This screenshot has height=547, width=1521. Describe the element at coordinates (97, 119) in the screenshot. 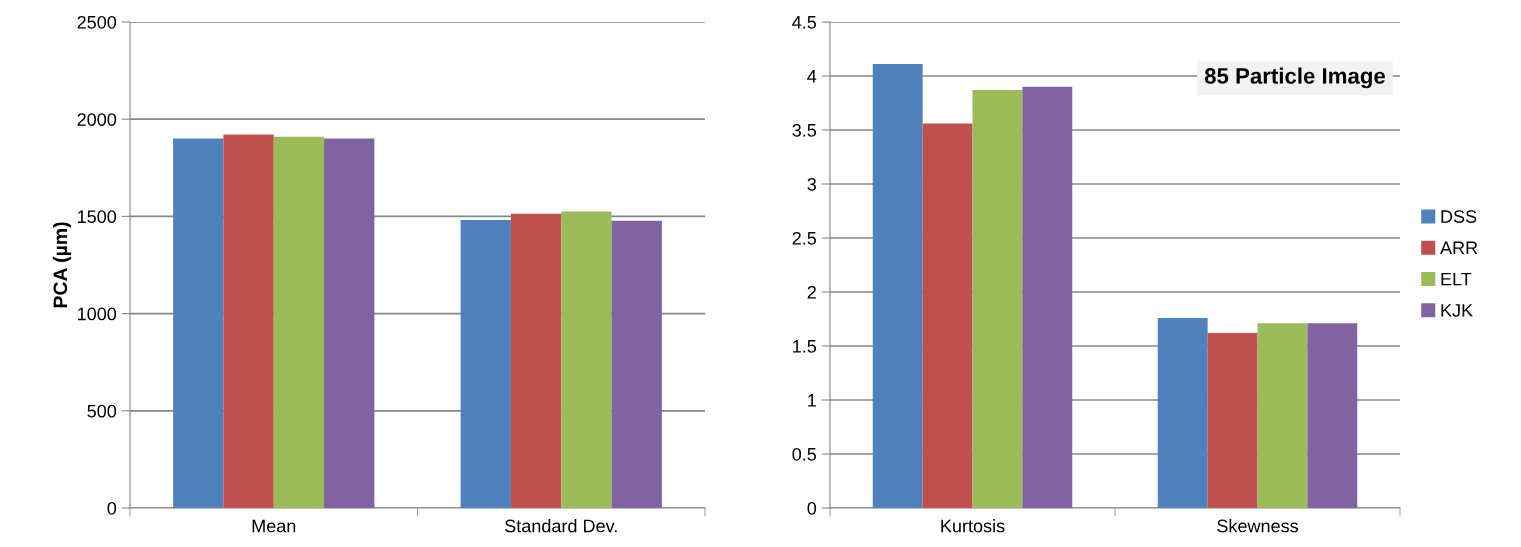

I see `y-tick-label: 2000` at that location.